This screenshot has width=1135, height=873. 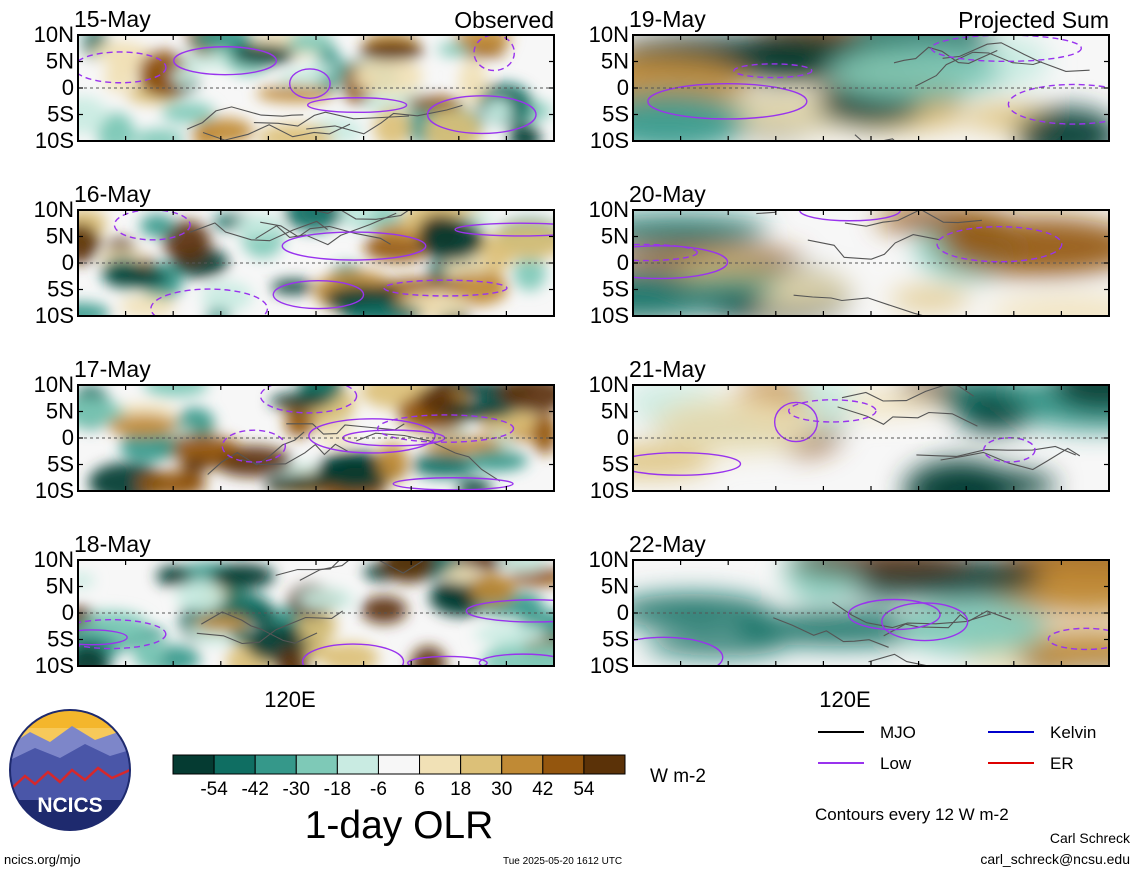 What do you see at coordinates (667, 544) in the screenshot?
I see `panel-date-label: 22-May` at bounding box center [667, 544].